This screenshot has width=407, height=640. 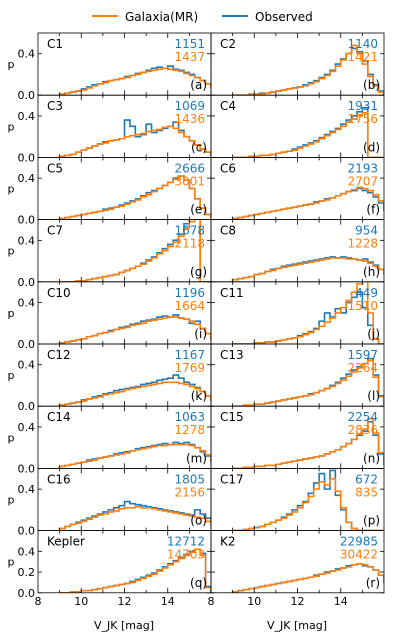 What do you see at coordinates (366, 231) in the screenshot?
I see `count-observed-c8: 954` at bounding box center [366, 231].